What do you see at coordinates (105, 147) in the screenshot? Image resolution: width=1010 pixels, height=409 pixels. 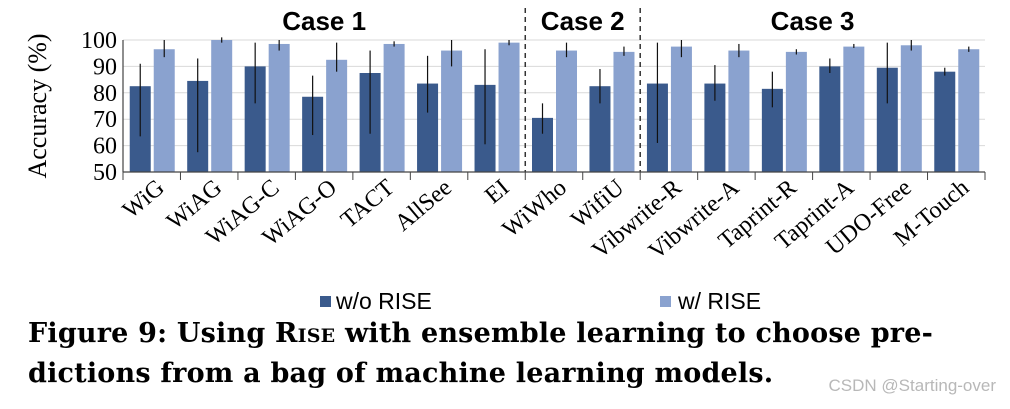 I see `y-tick-label: 60` at bounding box center [105, 147].